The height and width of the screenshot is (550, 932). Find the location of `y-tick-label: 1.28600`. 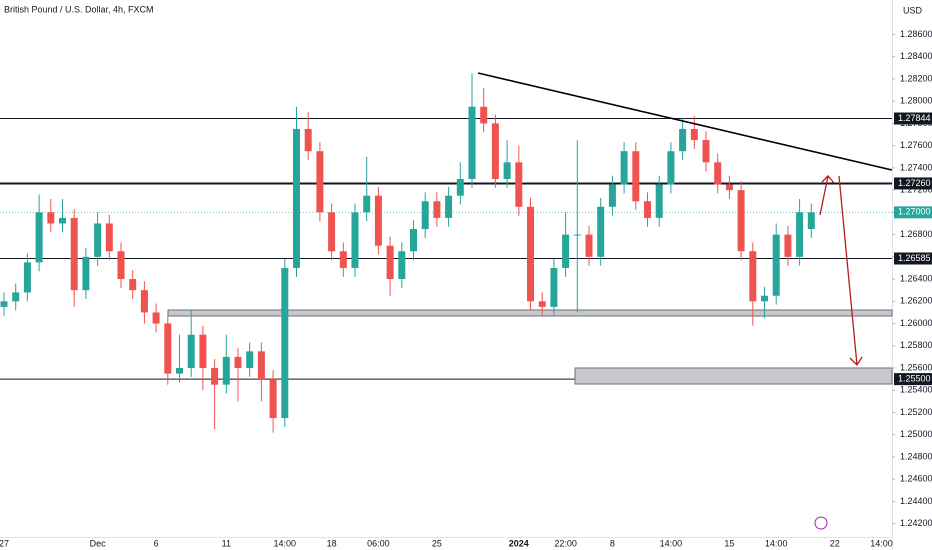

y-tick-label: 1.28600 is located at coordinates (916, 34).